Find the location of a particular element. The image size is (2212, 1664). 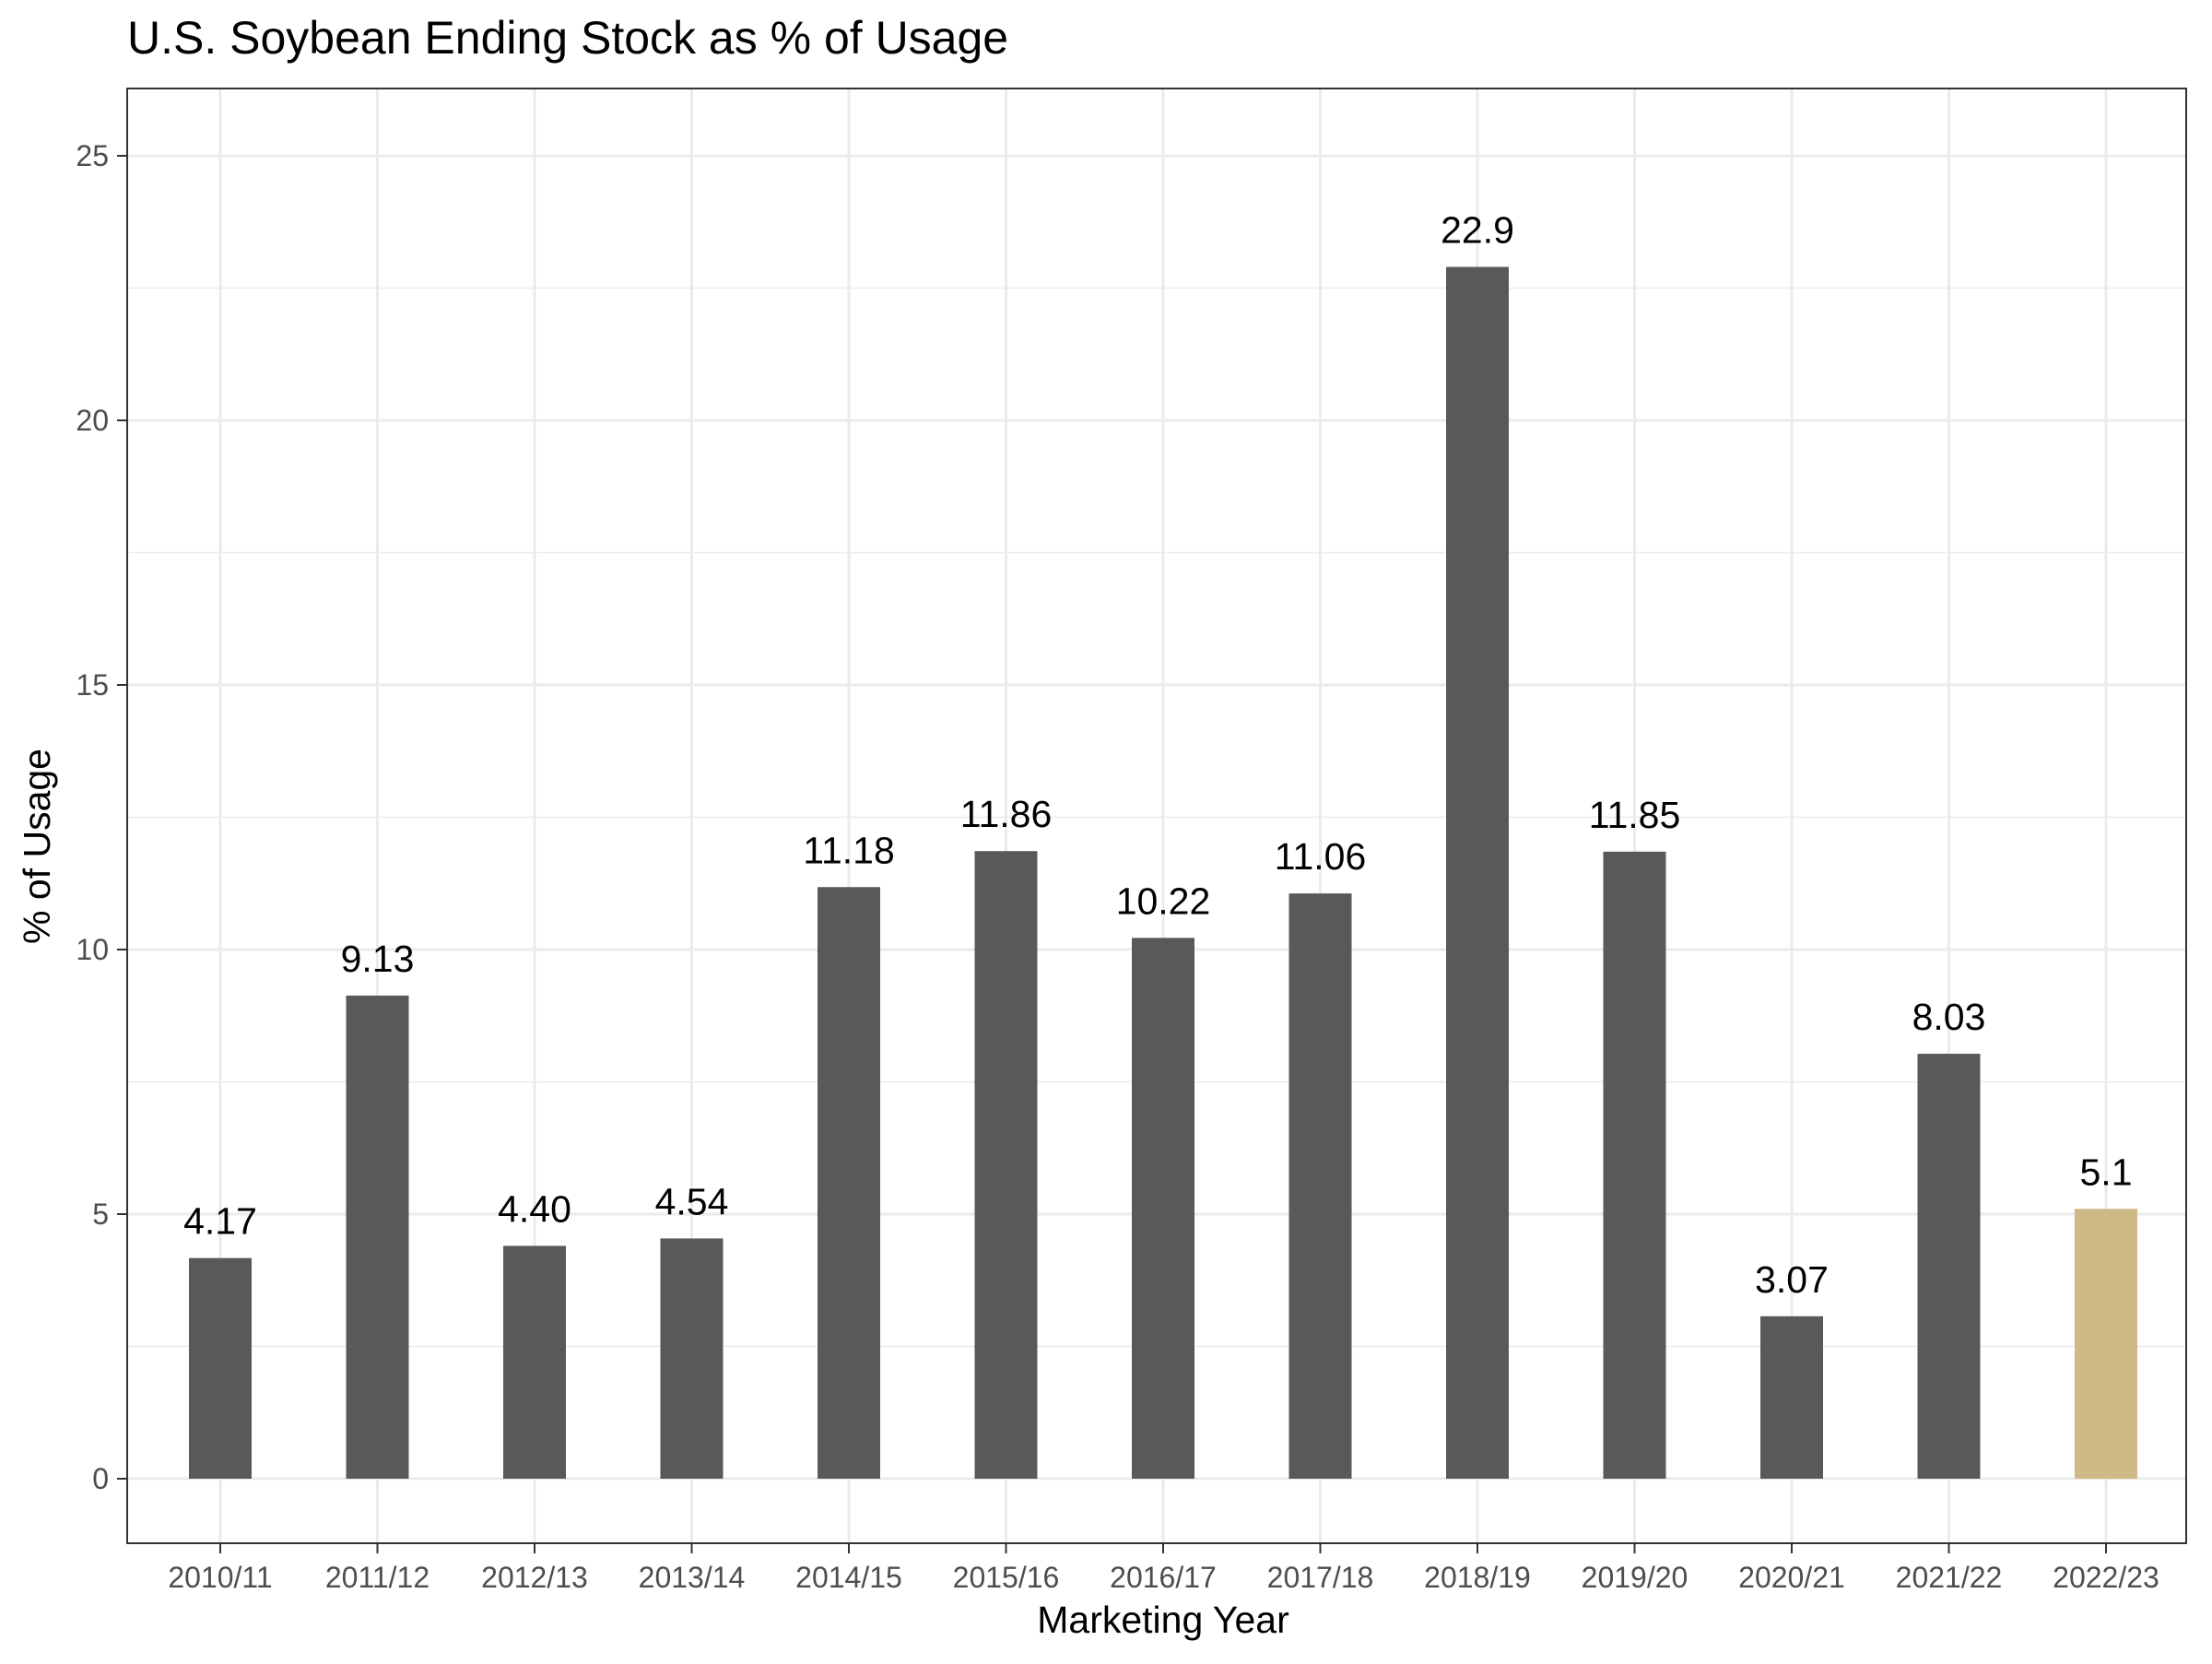

x-tick-label: 2019/20 is located at coordinates (1635, 1577).